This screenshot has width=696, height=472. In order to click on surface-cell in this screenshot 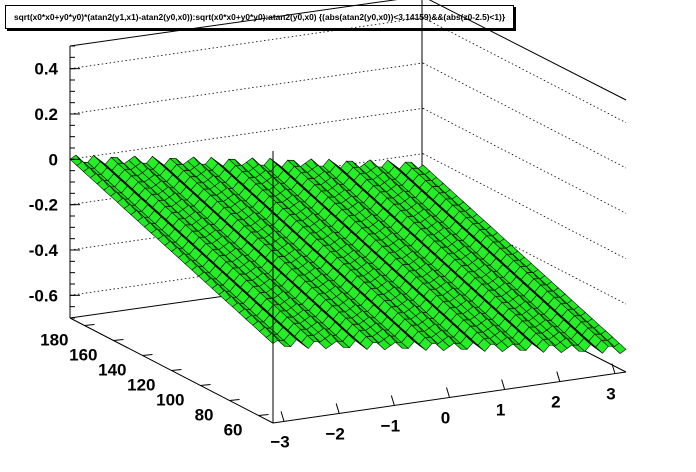, I will do `click(619, 348)`.